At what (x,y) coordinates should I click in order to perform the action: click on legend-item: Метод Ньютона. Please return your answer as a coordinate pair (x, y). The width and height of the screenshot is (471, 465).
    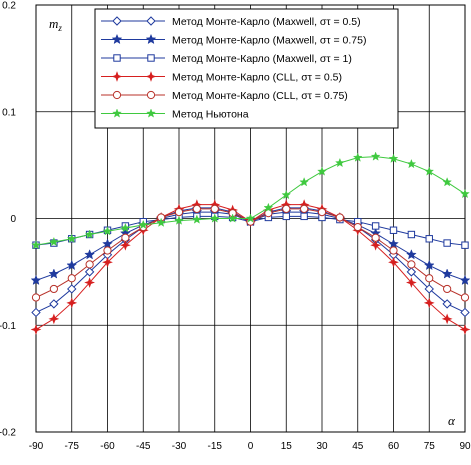
    Looking at the image, I should click on (175, 114).